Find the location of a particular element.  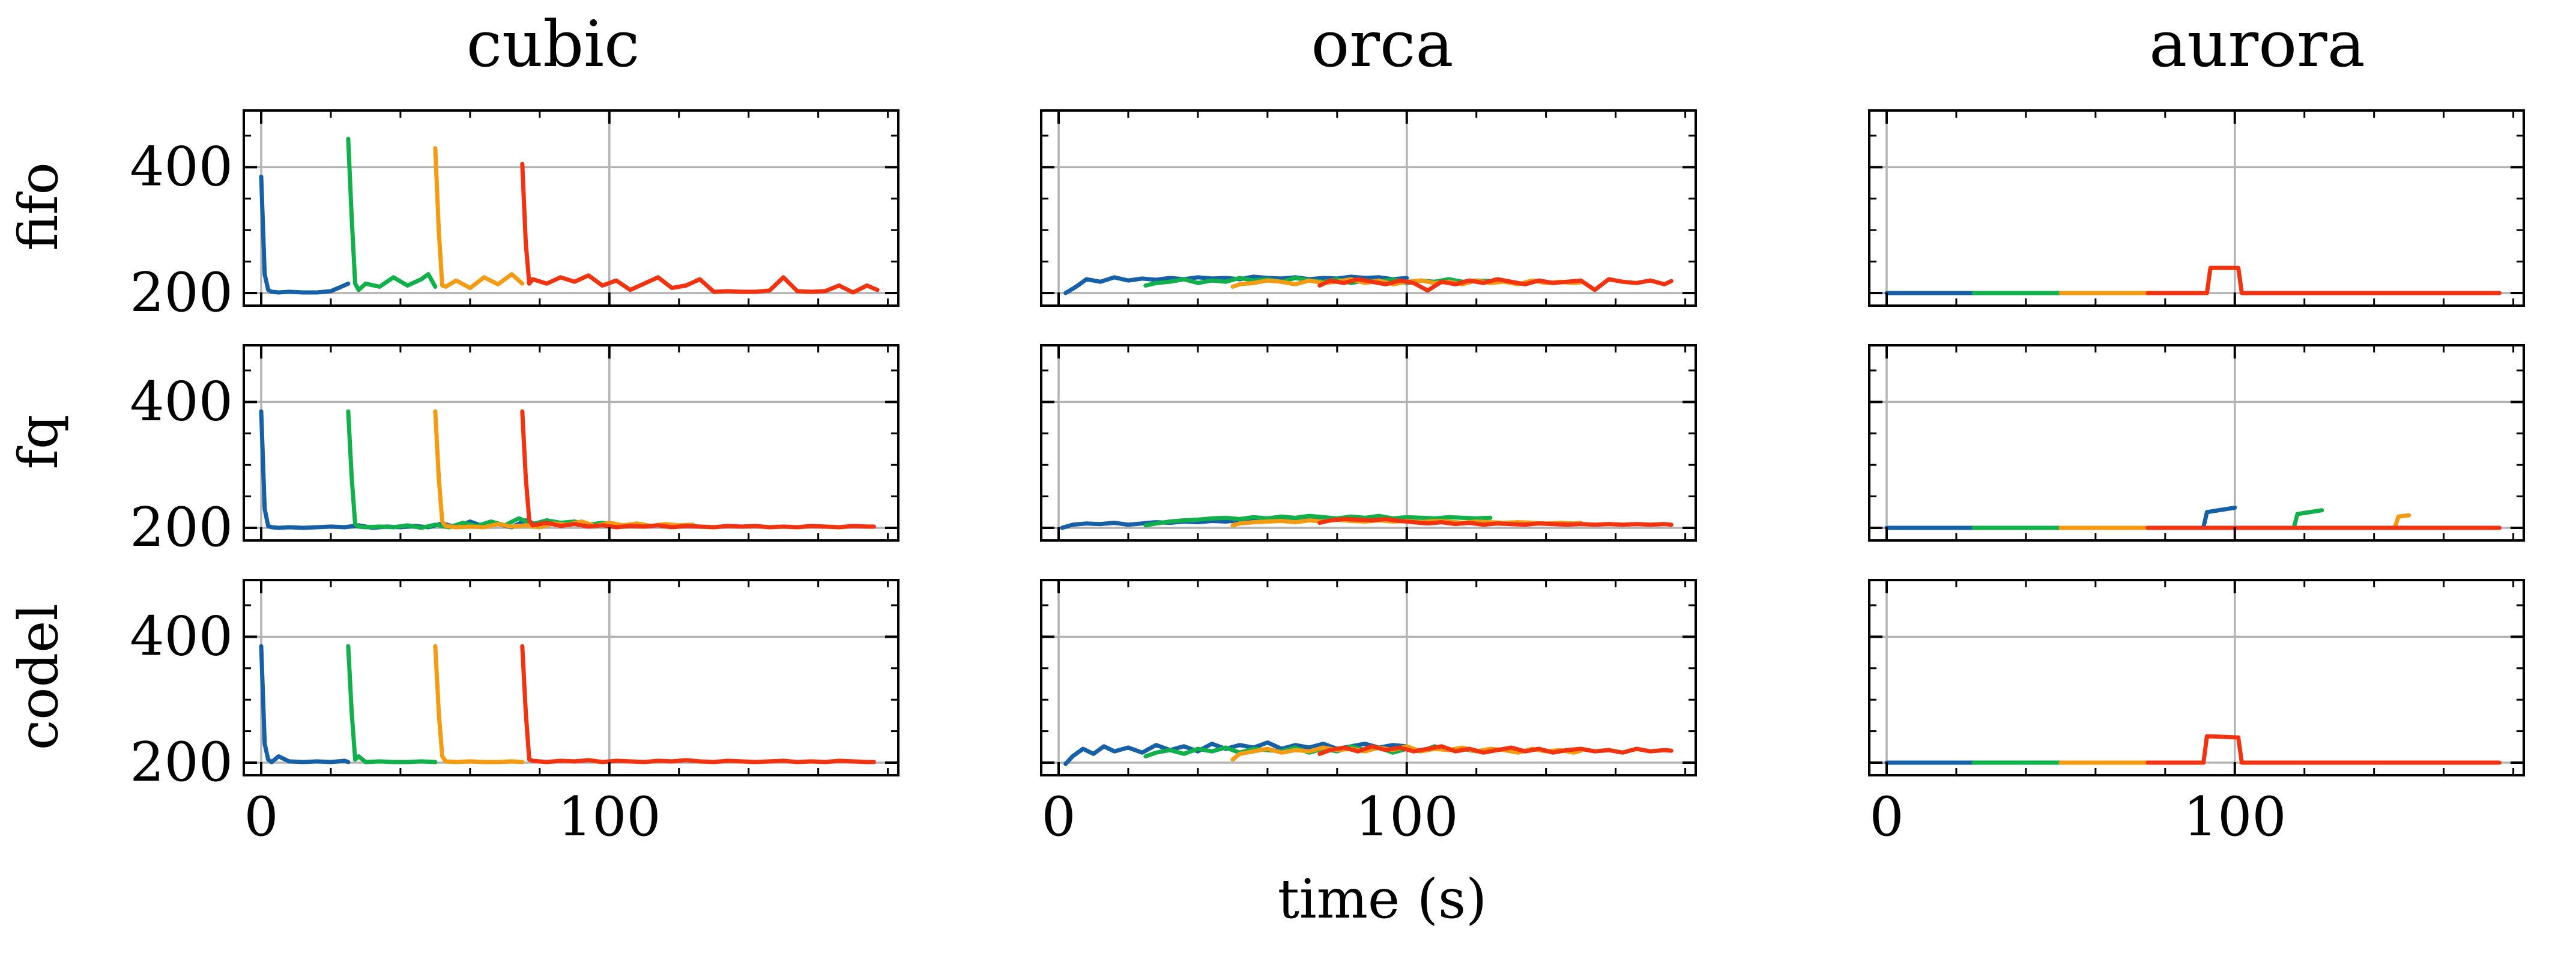

row-label-fq: fq is located at coordinates (38, 442).